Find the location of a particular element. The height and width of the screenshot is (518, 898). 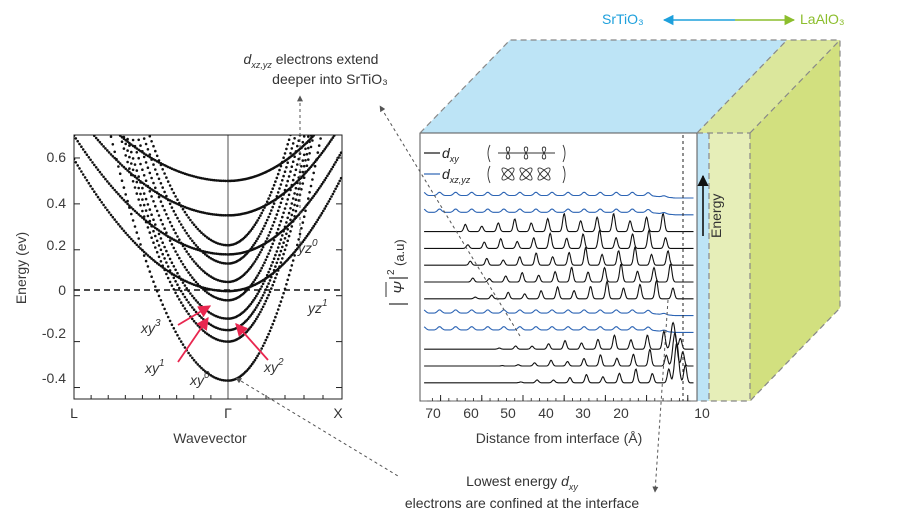

laalo3-side-face is located at coordinates (795, 220).